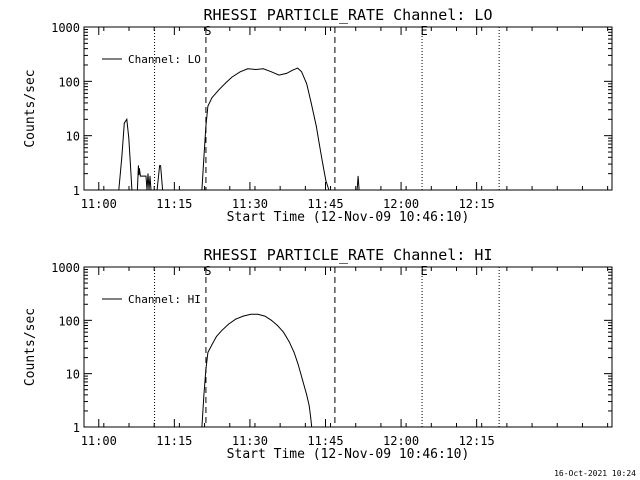 This screenshot has width=640, height=480. What do you see at coordinates (348, 454) in the screenshot?
I see `x-axis-label: Start Time (12-Nov-09 10:46:10)` at bounding box center [348, 454].